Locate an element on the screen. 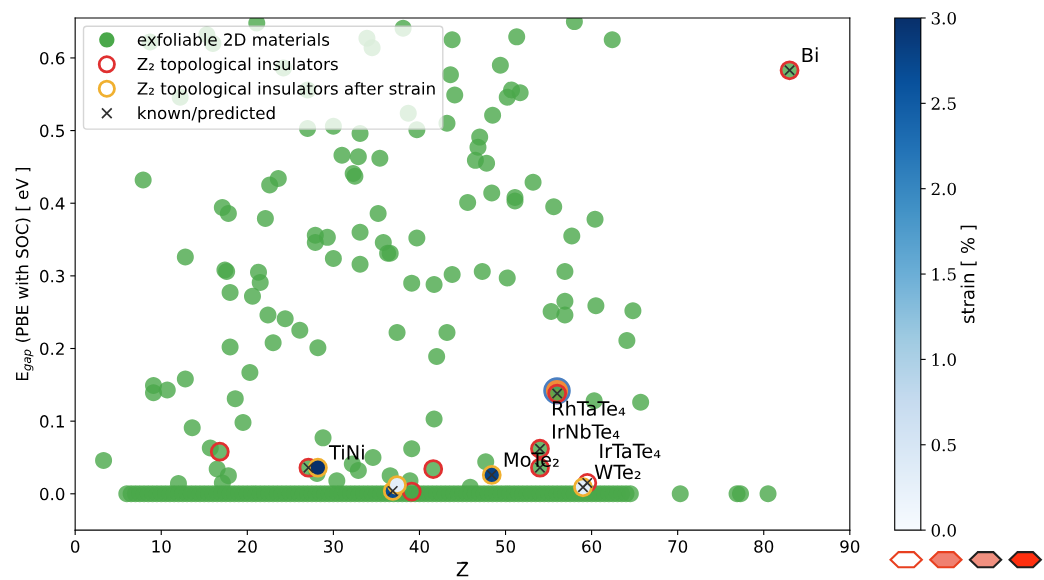 The width and height of the screenshot is (1044, 580). x-tick-label: 60 is located at coordinates (592, 546).